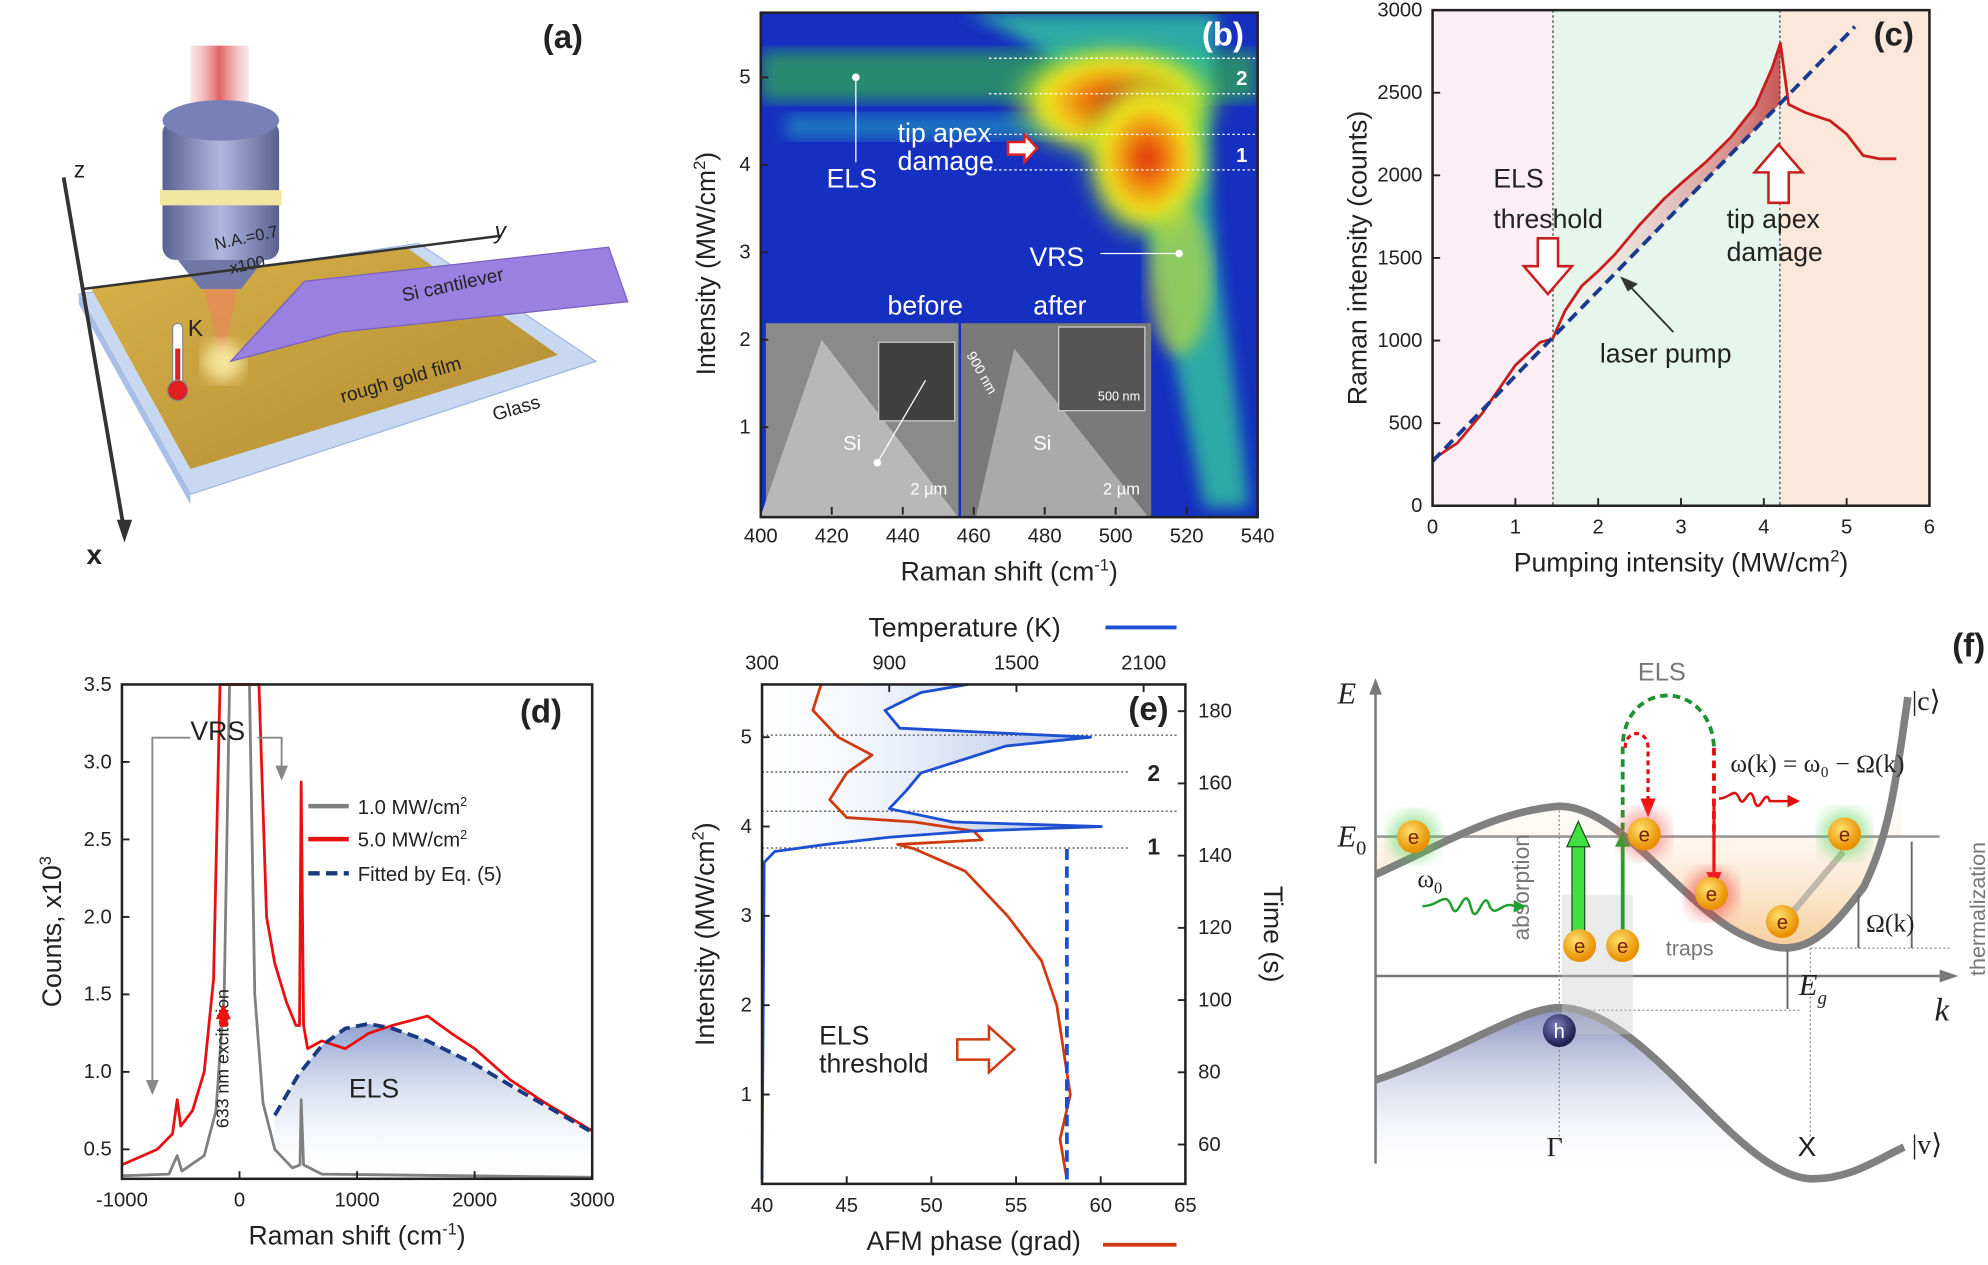 The height and width of the screenshot is (1265, 1988). Describe the element at coordinates (1672, 563) in the screenshot. I see `x-axis-title-text: Pumping intensity (MW/cm` at that location.